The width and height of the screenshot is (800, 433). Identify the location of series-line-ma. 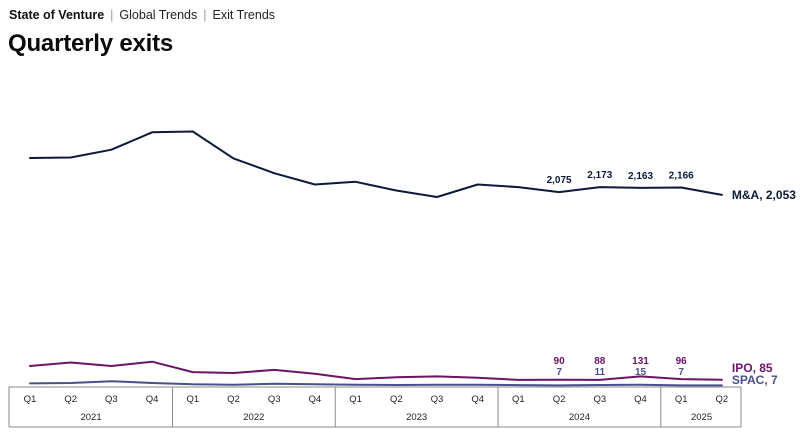
(376, 164).